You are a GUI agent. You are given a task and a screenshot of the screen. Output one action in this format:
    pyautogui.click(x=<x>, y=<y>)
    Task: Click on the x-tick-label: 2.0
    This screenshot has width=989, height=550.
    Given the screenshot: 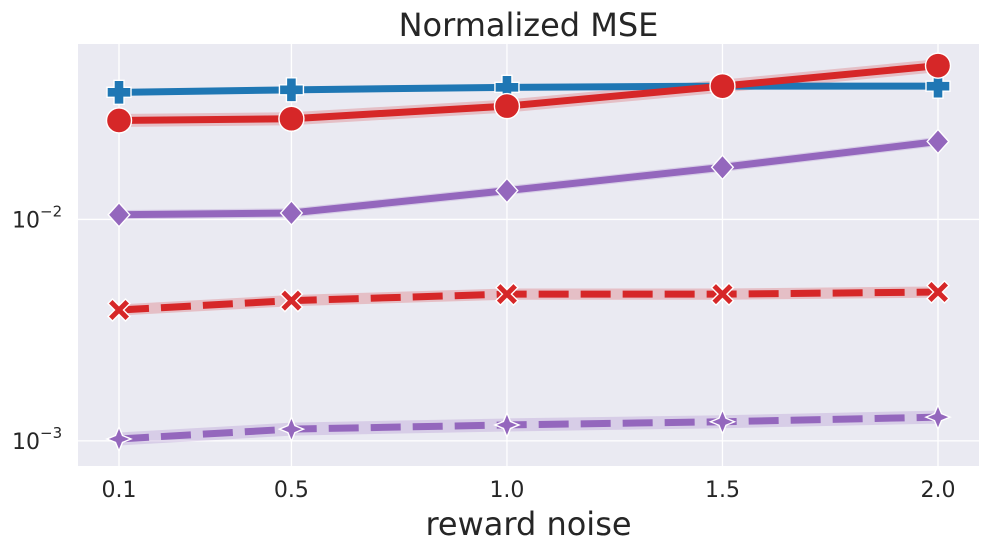 What is the action you would take?
    pyautogui.click(x=938, y=490)
    